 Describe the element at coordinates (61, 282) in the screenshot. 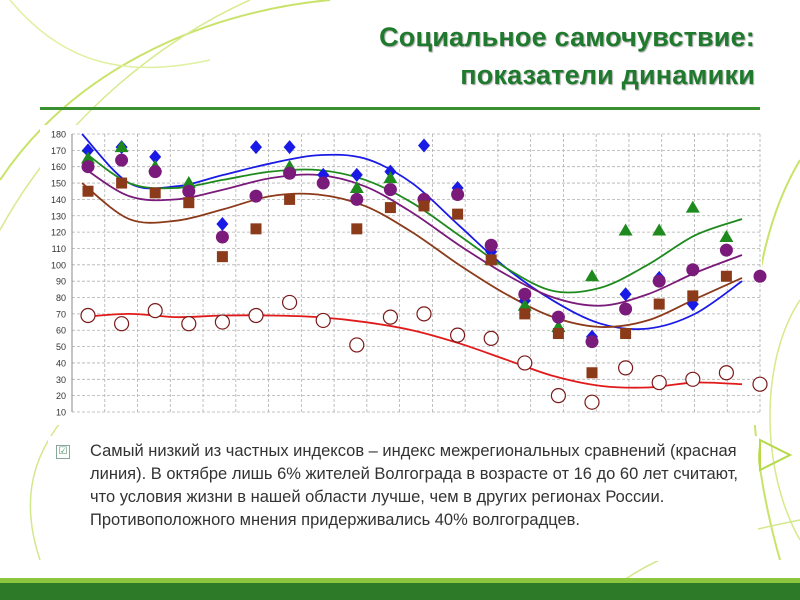

I see `y-tick-label: 90` at that location.